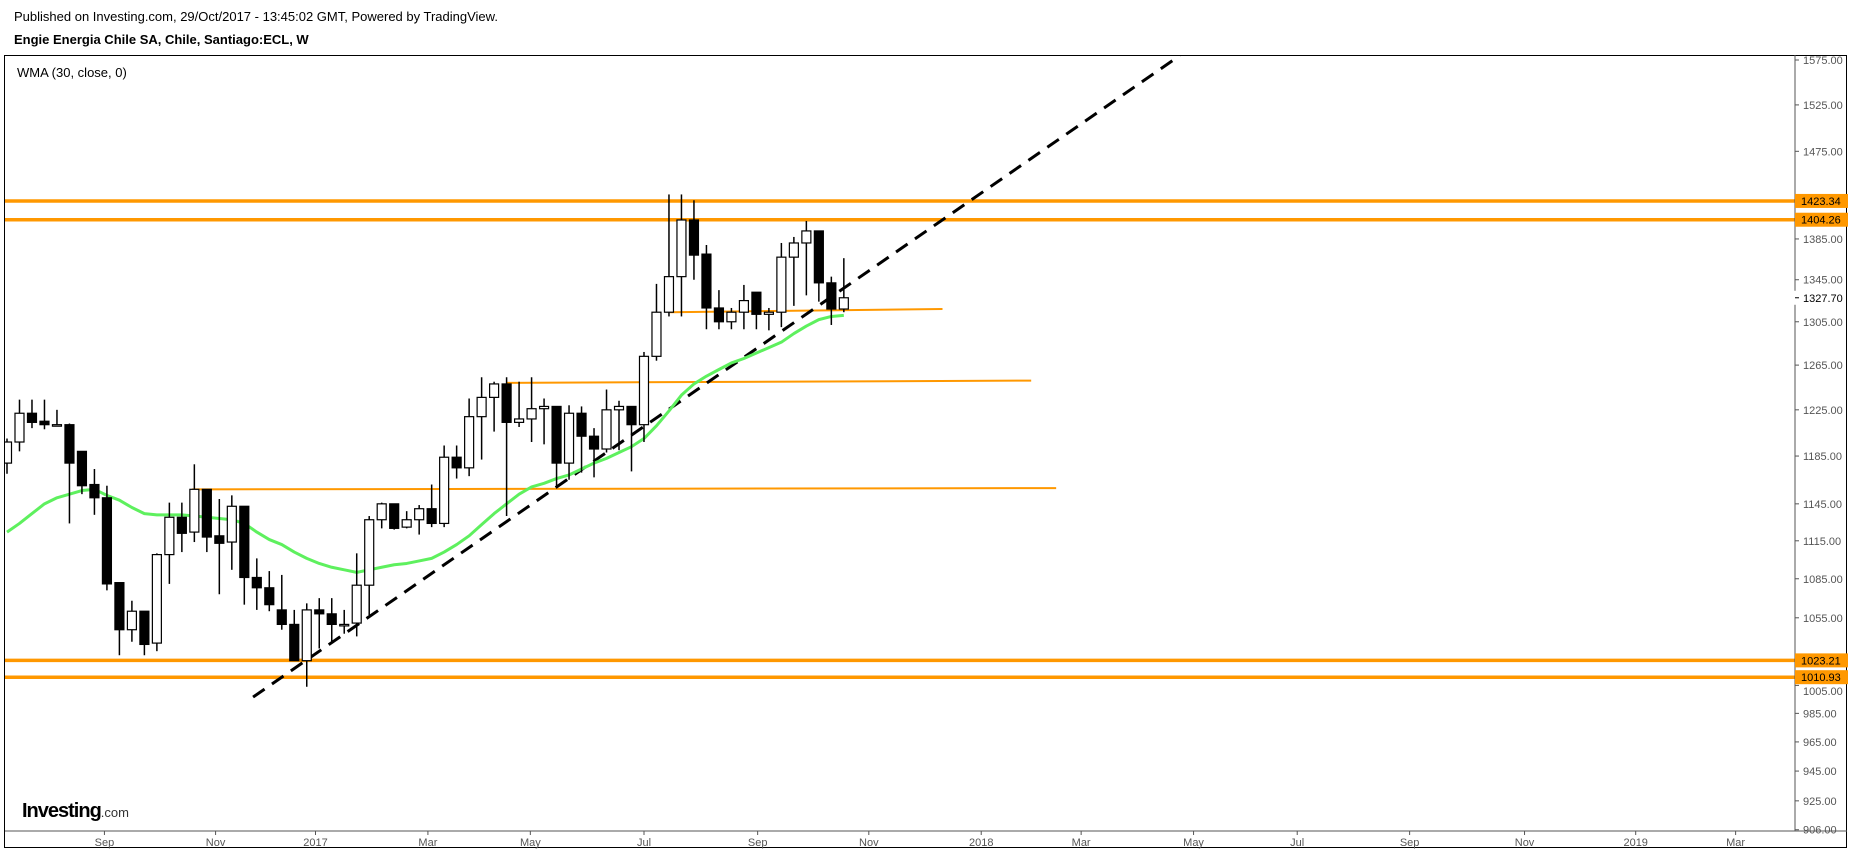 The width and height of the screenshot is (1853, 855). Describe the element at coordinates (114, 812) in the screenshot. I see `logo-suffix: .com` at that location.